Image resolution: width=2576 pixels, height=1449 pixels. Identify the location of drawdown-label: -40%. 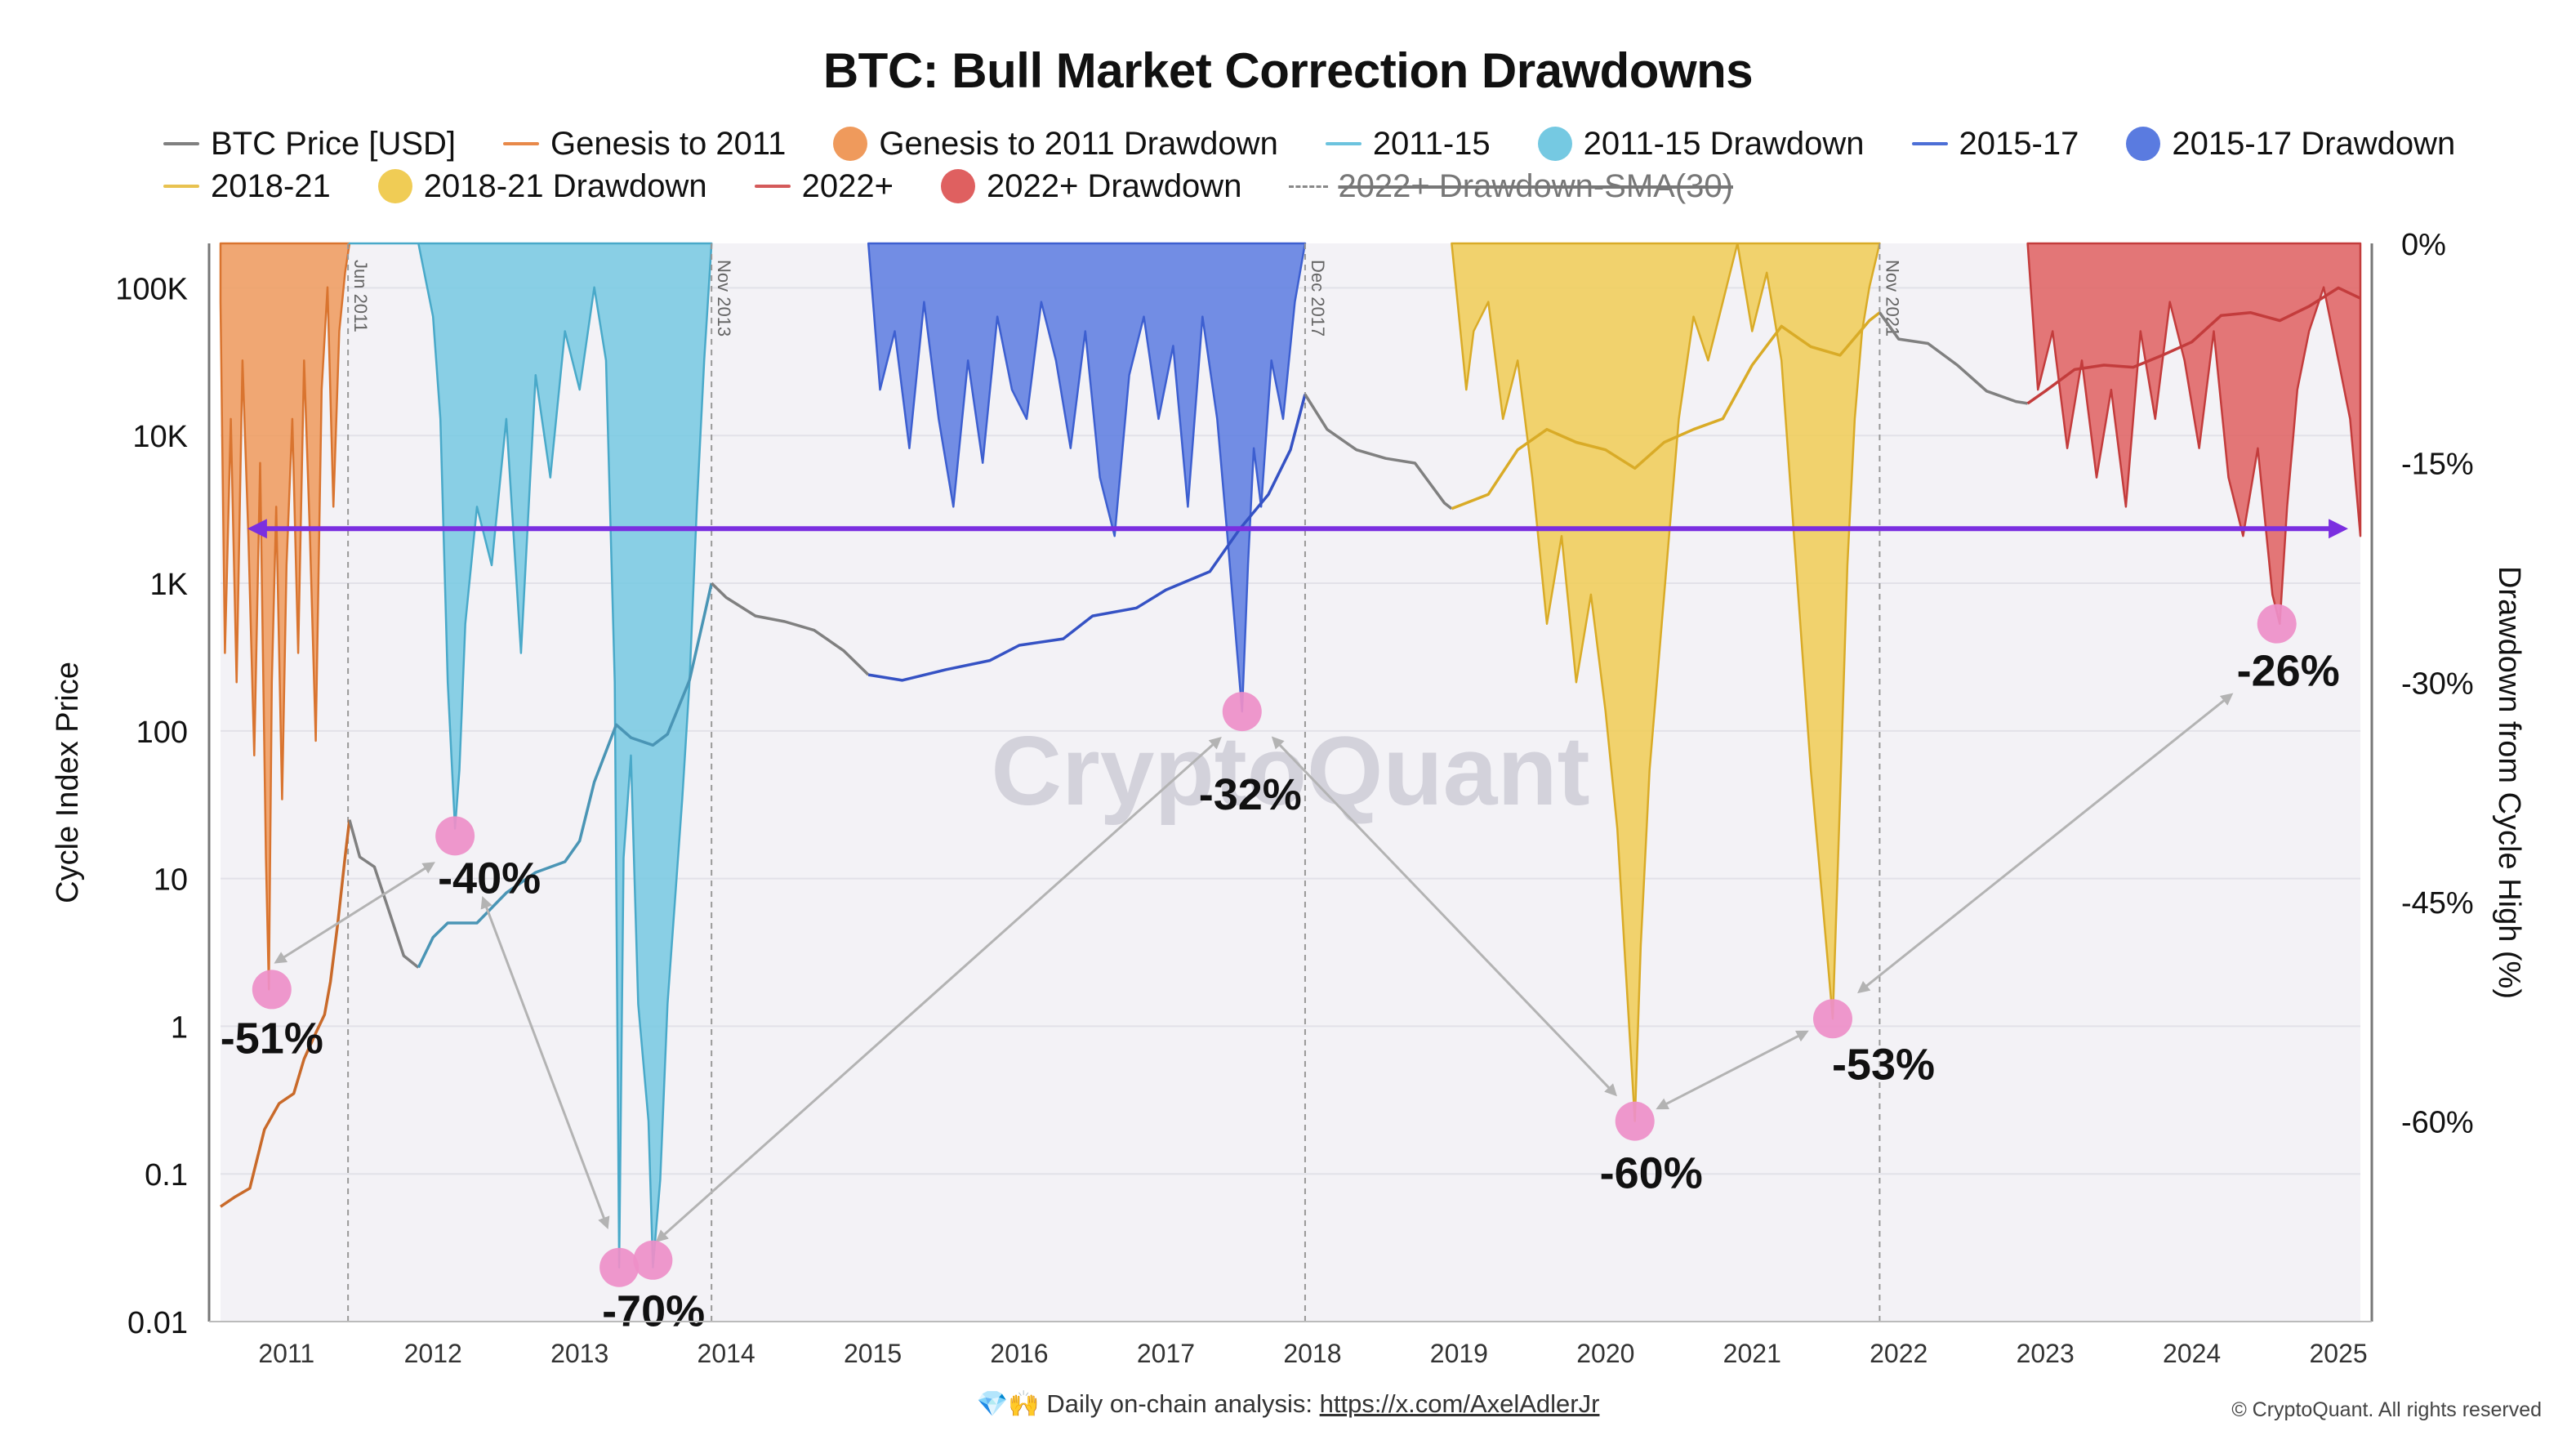
(489, 878).